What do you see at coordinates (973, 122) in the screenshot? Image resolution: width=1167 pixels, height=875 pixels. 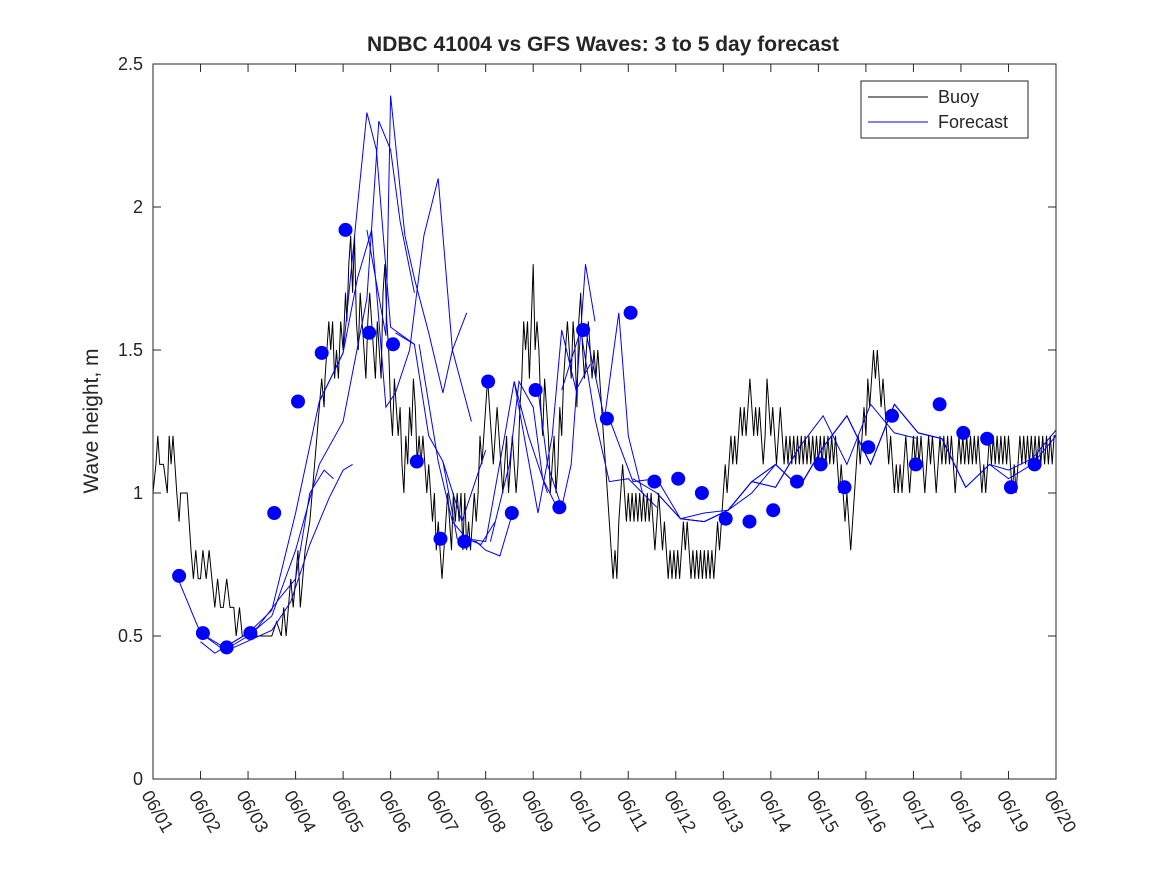 I see `legend-forecast-label: Forecast` at bounding box center [973, 122].